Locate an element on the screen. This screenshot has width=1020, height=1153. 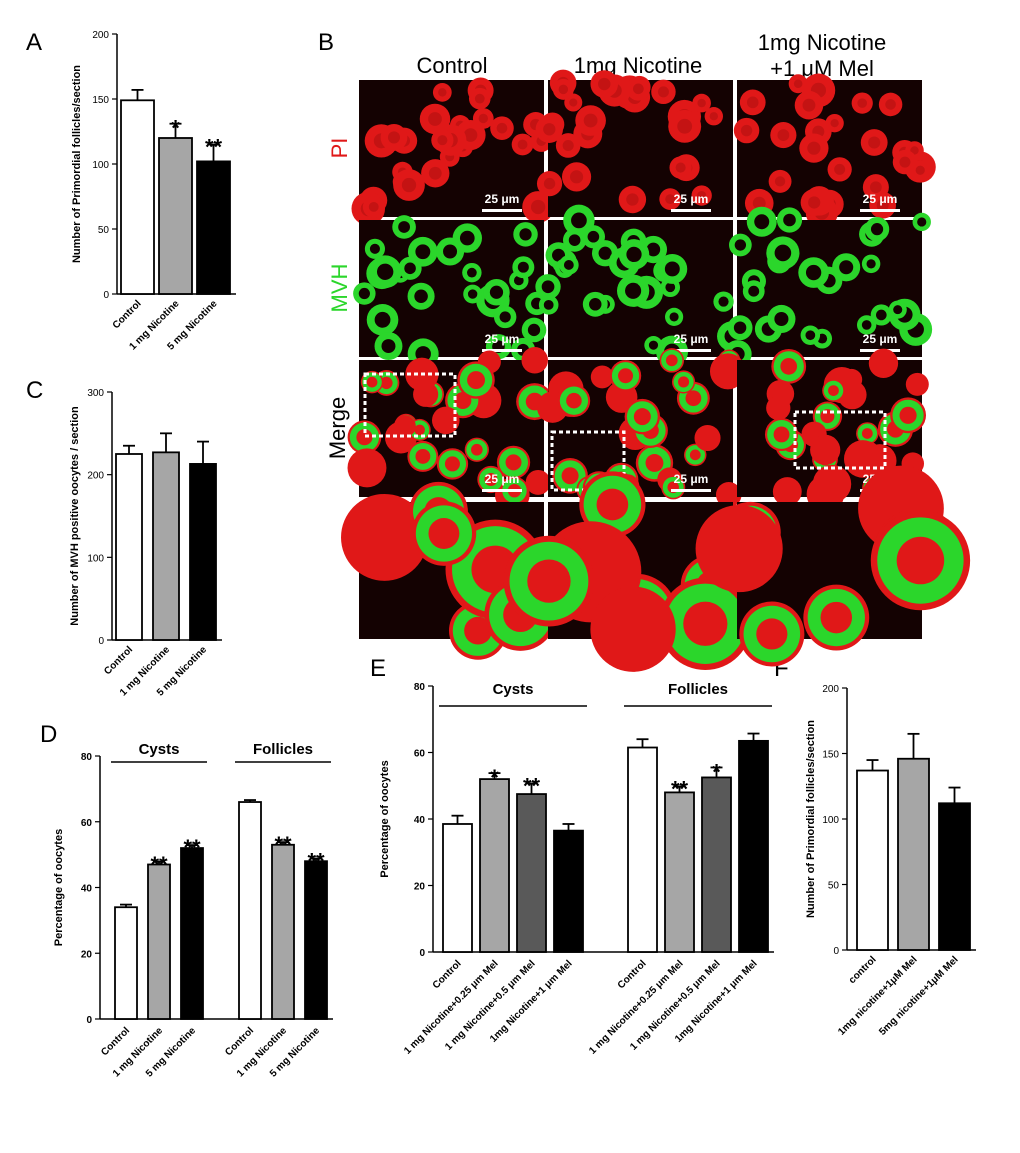
micrograph-tile-r2-c1: 25 μm is located at coordinates (641, 428).